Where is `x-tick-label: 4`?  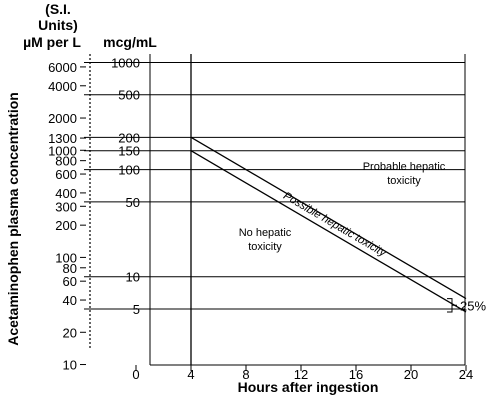
x-tick-label: 4 is located at coordinates (190, 374).